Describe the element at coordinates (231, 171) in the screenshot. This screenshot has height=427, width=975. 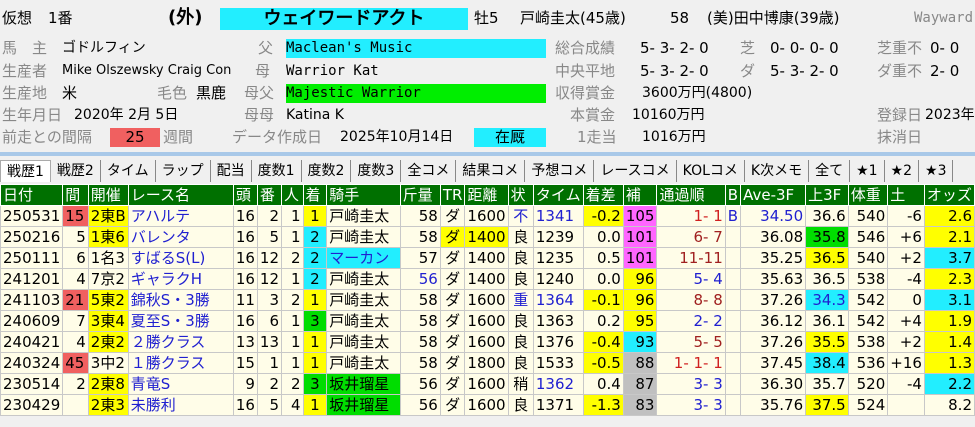
I see `tab-4: 配当` at that location.